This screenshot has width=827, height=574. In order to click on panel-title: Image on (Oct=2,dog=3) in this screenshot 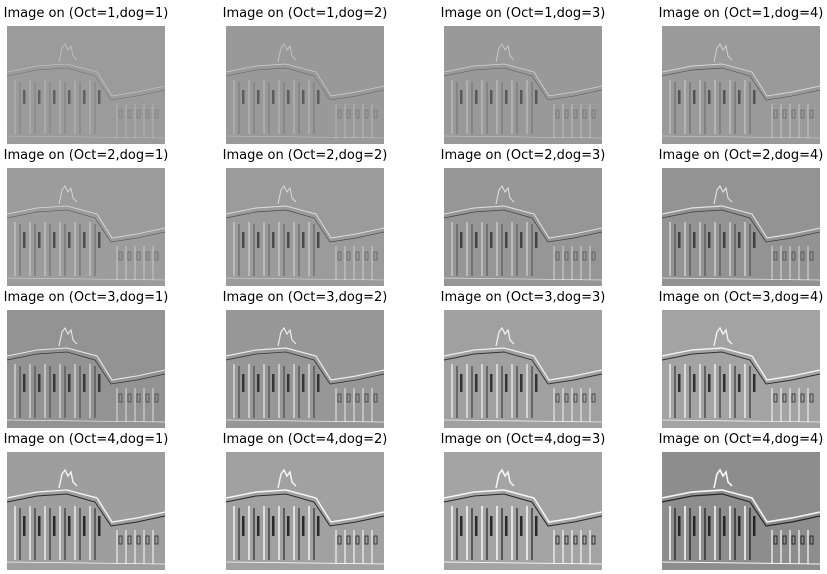, I will do `click(523, 155)`.